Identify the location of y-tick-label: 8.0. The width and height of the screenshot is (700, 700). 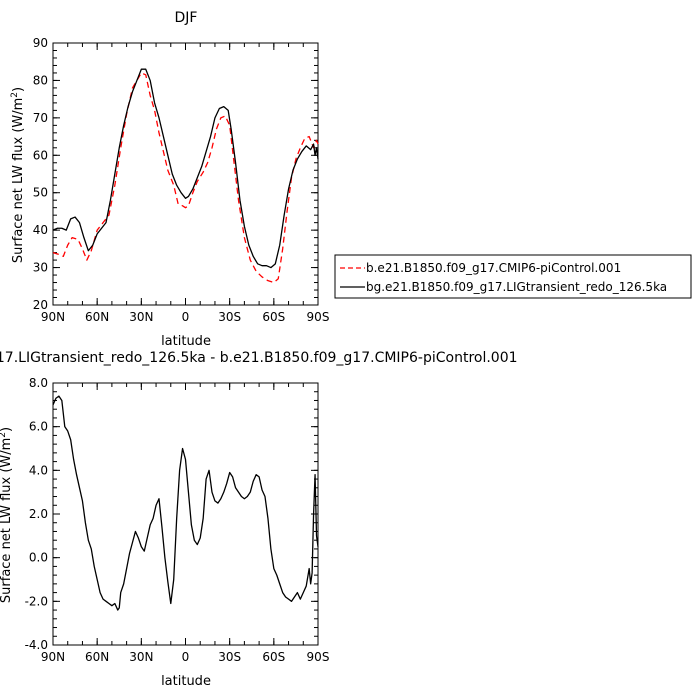
(38, 383).